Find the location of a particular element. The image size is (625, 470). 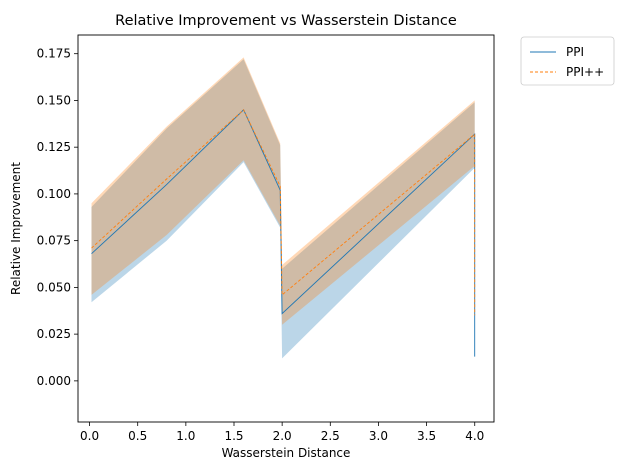

y-tick-label: 0.050 is located at coordinates (54, 287).